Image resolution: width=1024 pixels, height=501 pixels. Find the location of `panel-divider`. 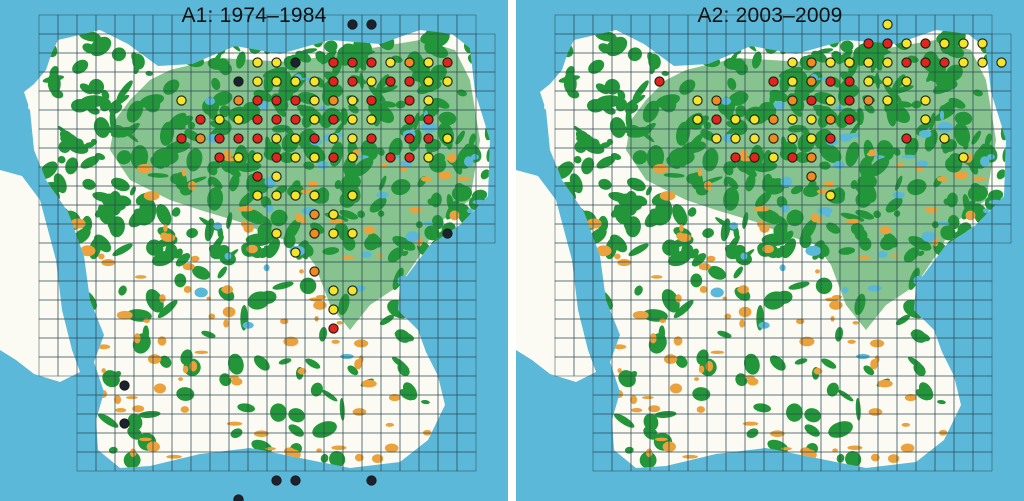

panel-divider is located at coordinates (512, 250).